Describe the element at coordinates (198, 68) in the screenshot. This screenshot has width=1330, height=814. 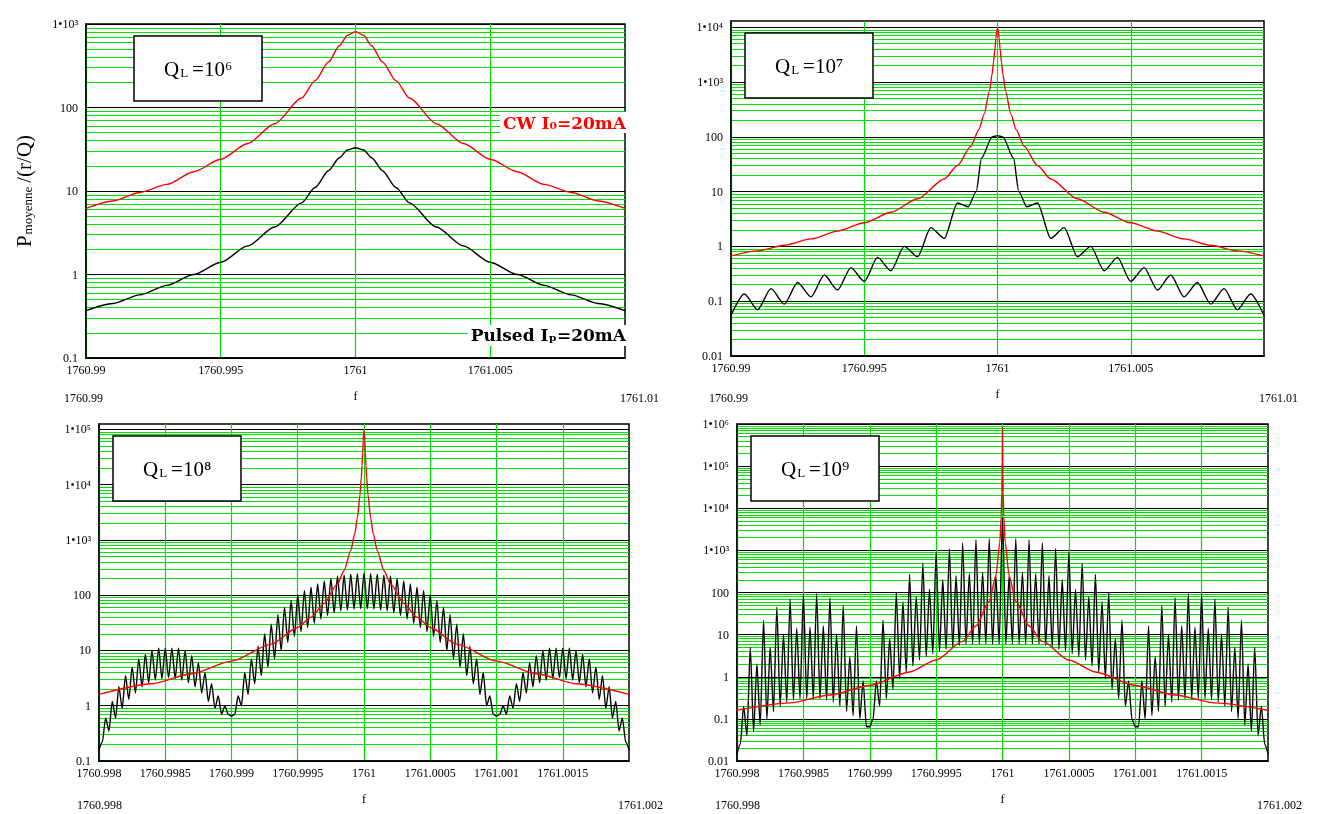
I see `text: QL=10⁶` at that location.